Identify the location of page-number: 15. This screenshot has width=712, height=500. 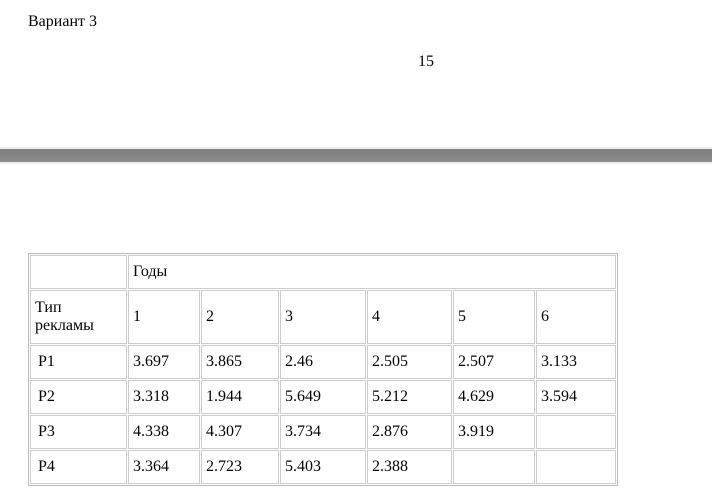
(426, 61).